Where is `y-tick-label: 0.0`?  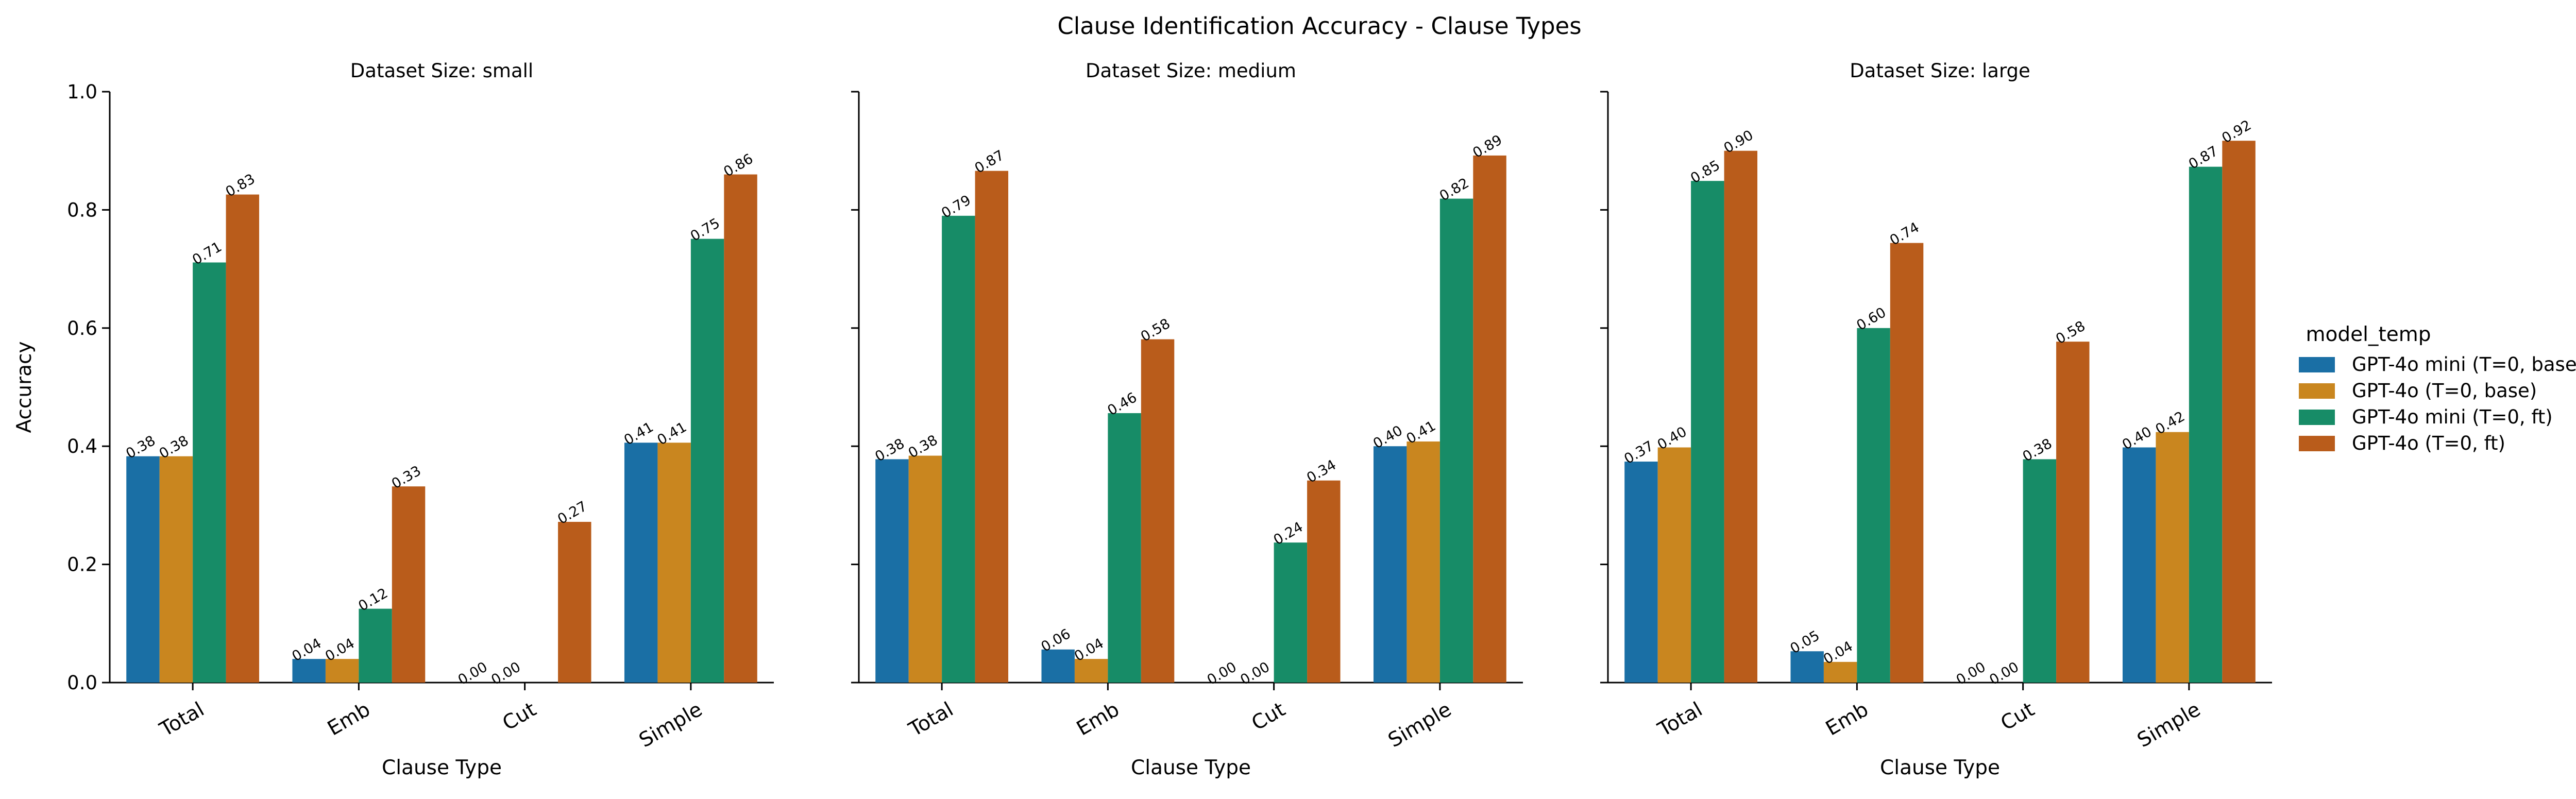 y-tick-label: 0.0 is located at coordinates (82, 683).